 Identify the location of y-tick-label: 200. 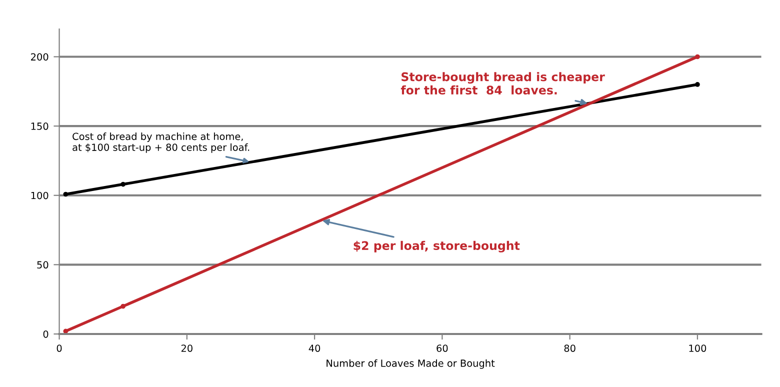
(39, 57).